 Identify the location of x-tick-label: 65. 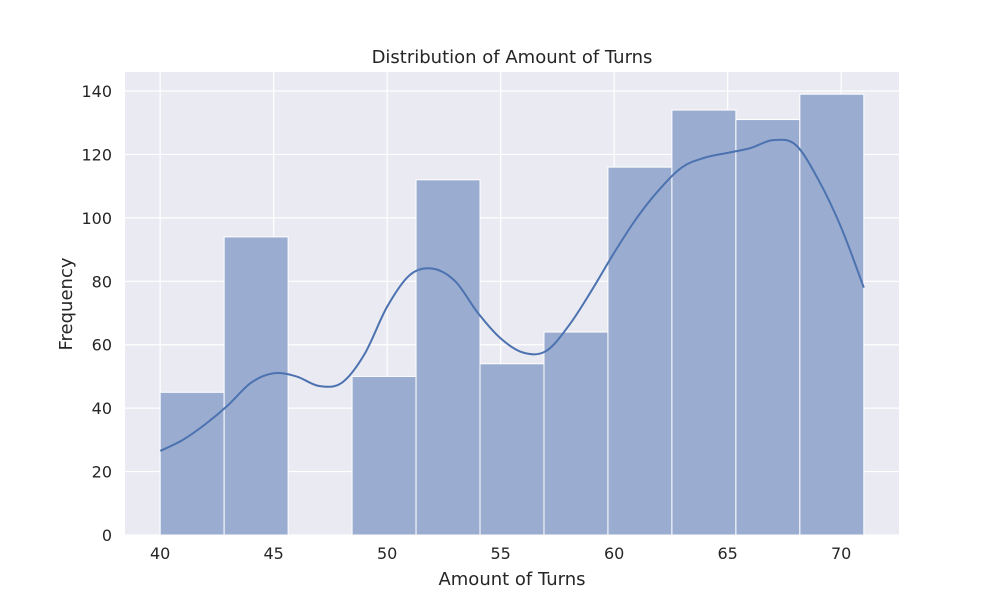
(727, 553).